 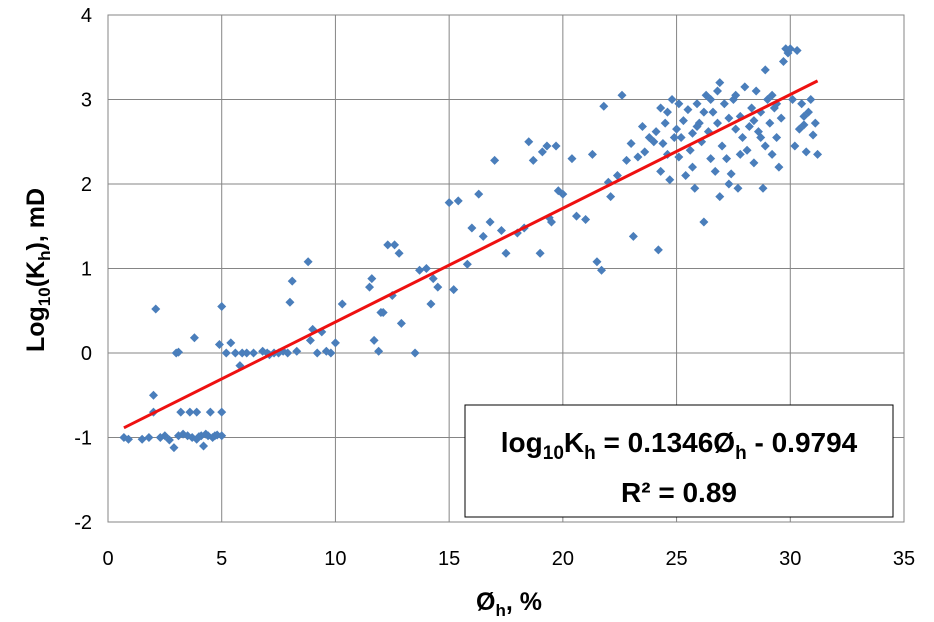 I want to click on regression-equation: log10Kh = 0.1346Øh - 0.9794, so click(x=679, y=445).